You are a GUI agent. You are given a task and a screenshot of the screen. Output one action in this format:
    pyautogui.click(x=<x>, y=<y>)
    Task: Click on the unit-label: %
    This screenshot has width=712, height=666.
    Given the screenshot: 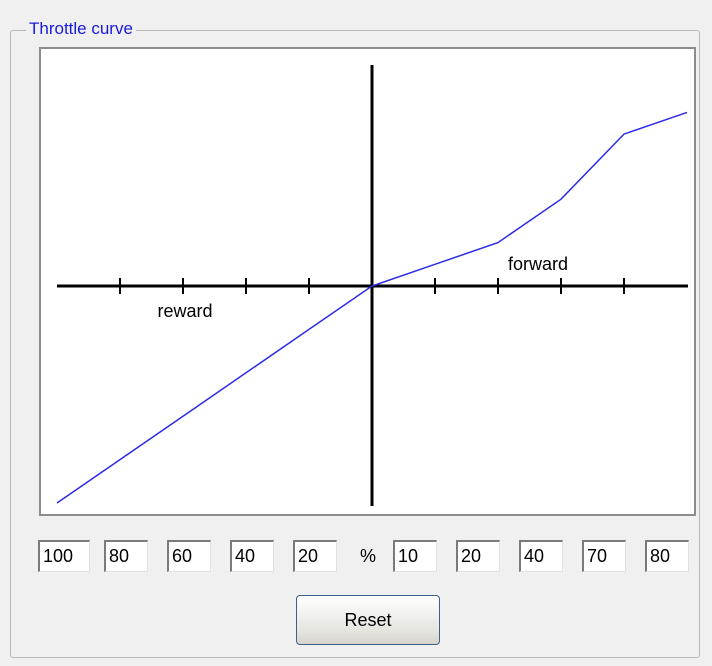 What is the action you would take?
    pyautogui.click(x=368, y=556)
    